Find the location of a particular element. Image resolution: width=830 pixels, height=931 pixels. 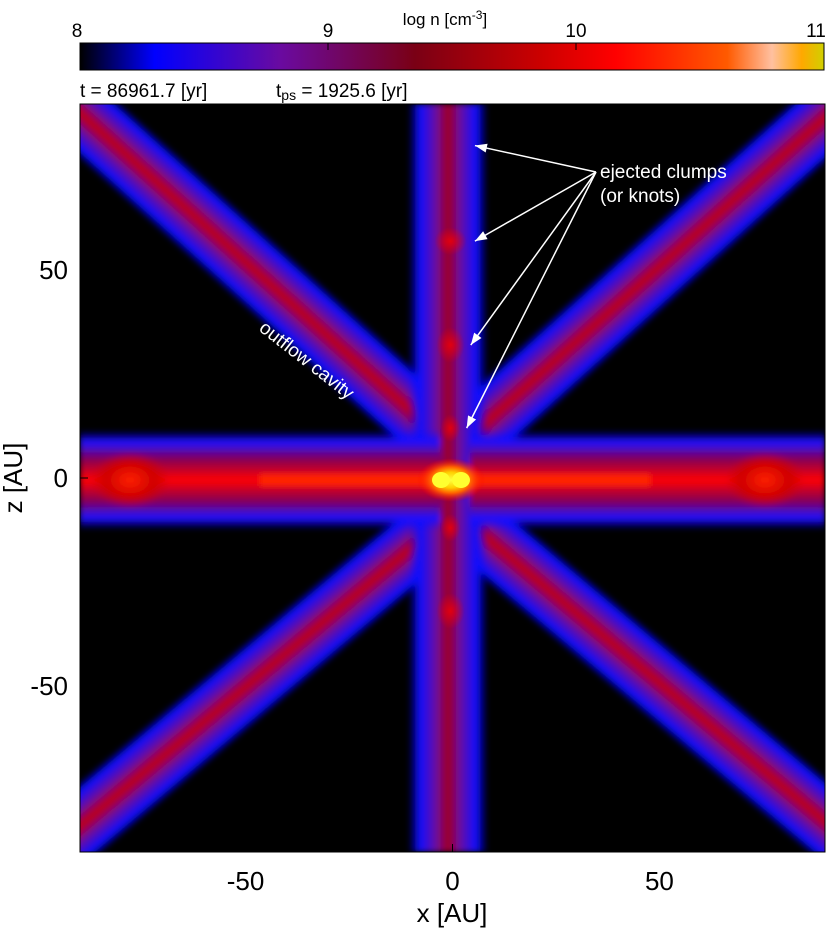

colorbar is located at coordinates (452, 56).